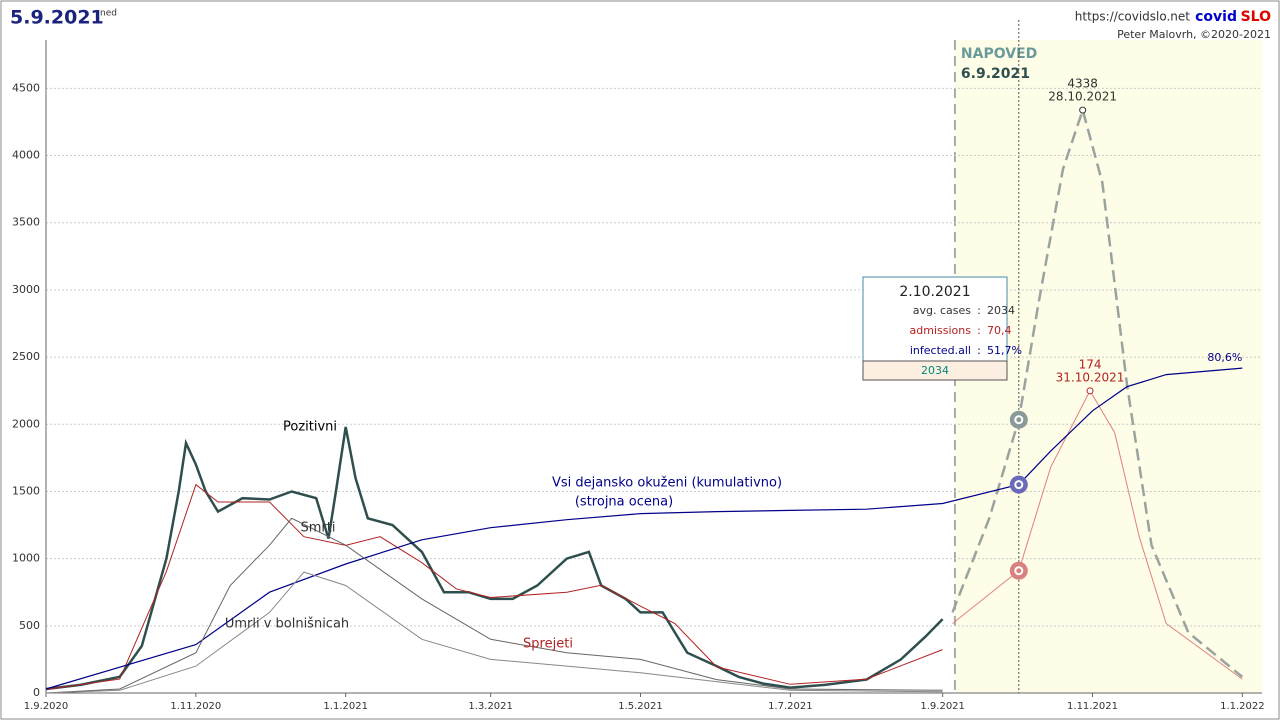 This screenshot has width=1280, height=720. I want to click on tooltip-label: avg. cases, so click(942, 310).